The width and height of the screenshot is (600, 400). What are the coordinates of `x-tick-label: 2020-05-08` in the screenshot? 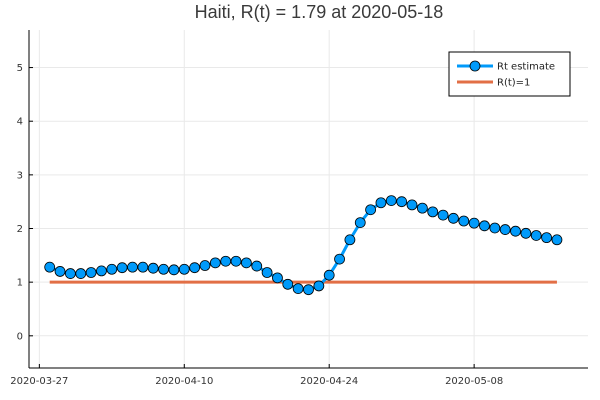 It's located at (474, 381).